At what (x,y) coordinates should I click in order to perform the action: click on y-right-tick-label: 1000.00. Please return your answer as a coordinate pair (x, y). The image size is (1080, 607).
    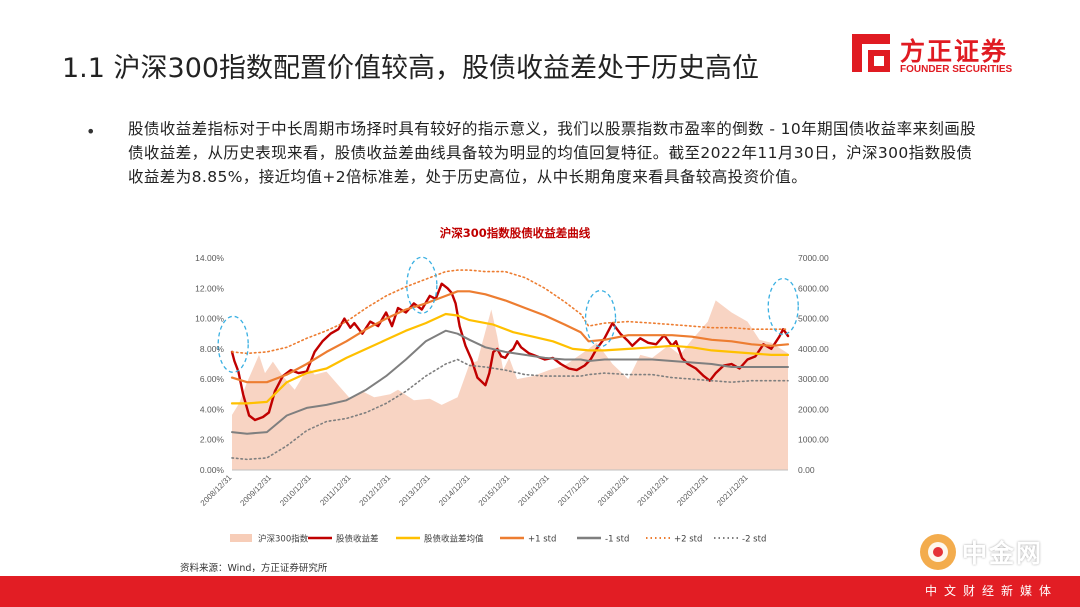
    Looking at the image, I should click on (813, 440).